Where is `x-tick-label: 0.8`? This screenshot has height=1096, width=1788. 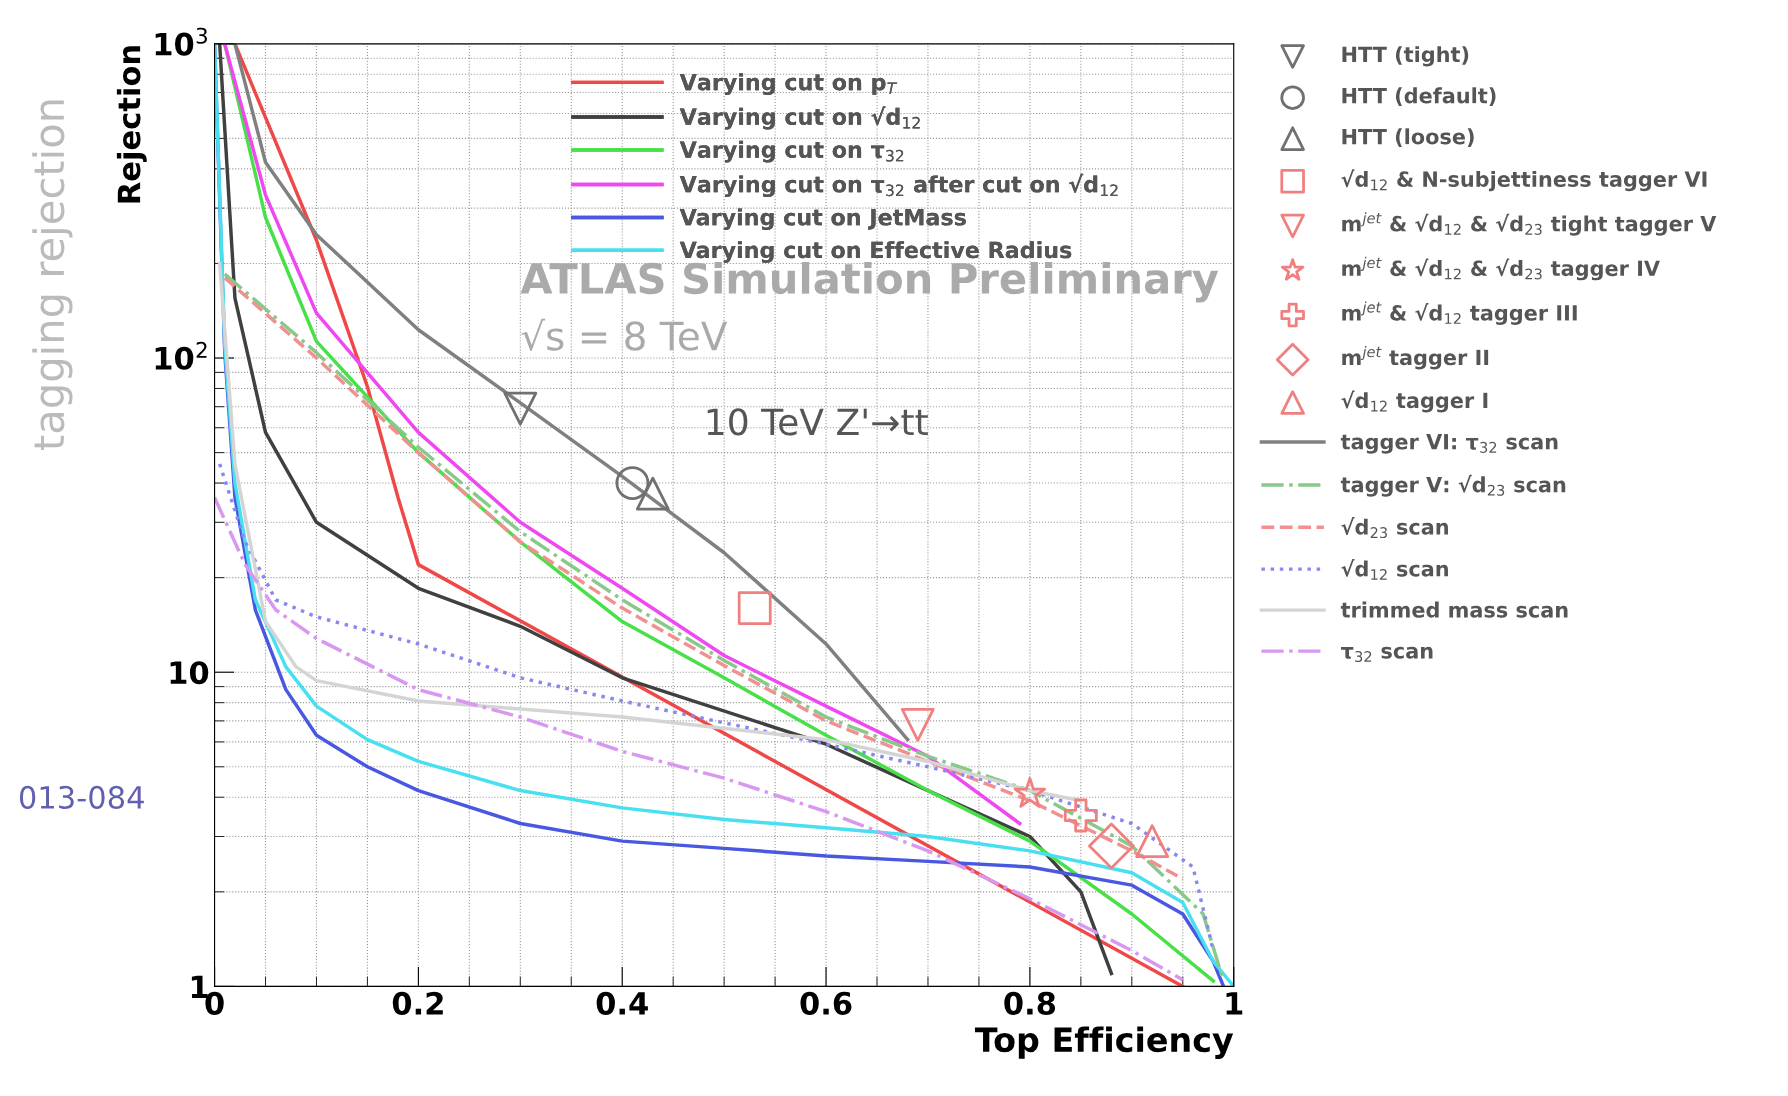
x-tick-label: 0.8 is located at coordinates (1030, 1003).